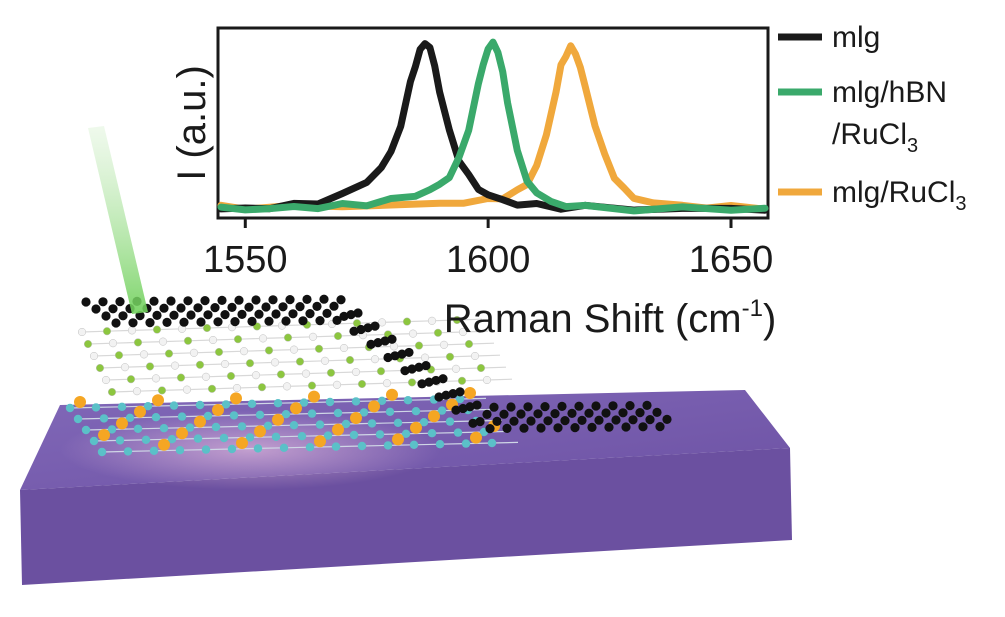 Image resolution: width=1005 pixels, height=617 pixels. Describe the element at coordinates (731, 260) in the screenshot. I see `x-tick-label: 1650` at that location.